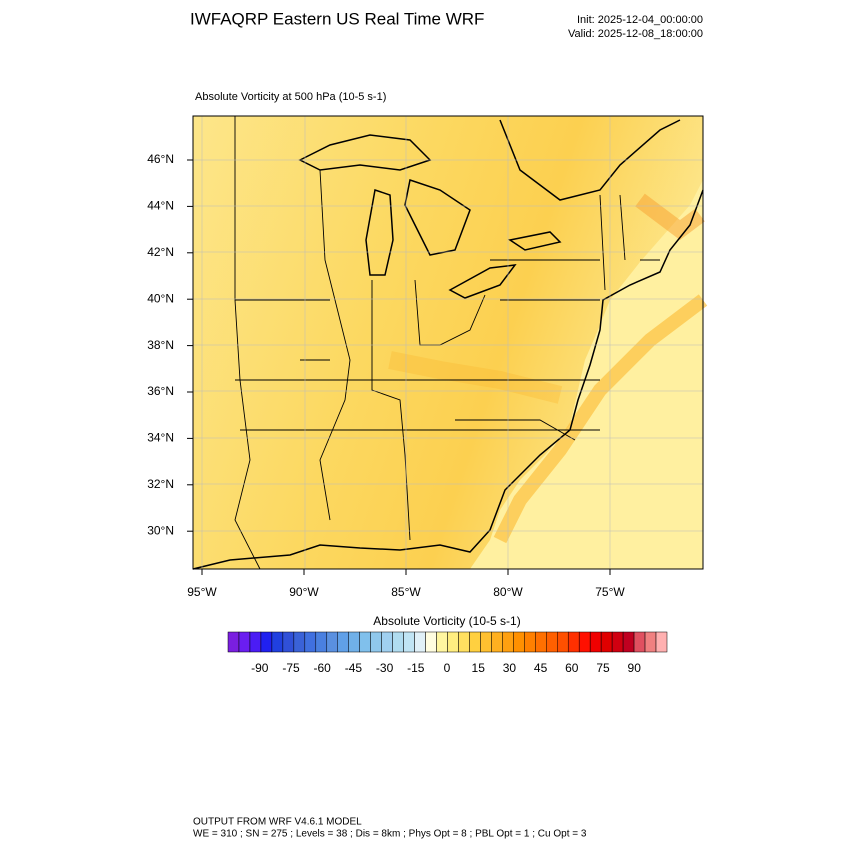  Describe the element at coordinates (290, 97) in the screenshot. I see `subtitle: Absolute Vorticity at 500 hPa (10-5 s-1)` at that location.